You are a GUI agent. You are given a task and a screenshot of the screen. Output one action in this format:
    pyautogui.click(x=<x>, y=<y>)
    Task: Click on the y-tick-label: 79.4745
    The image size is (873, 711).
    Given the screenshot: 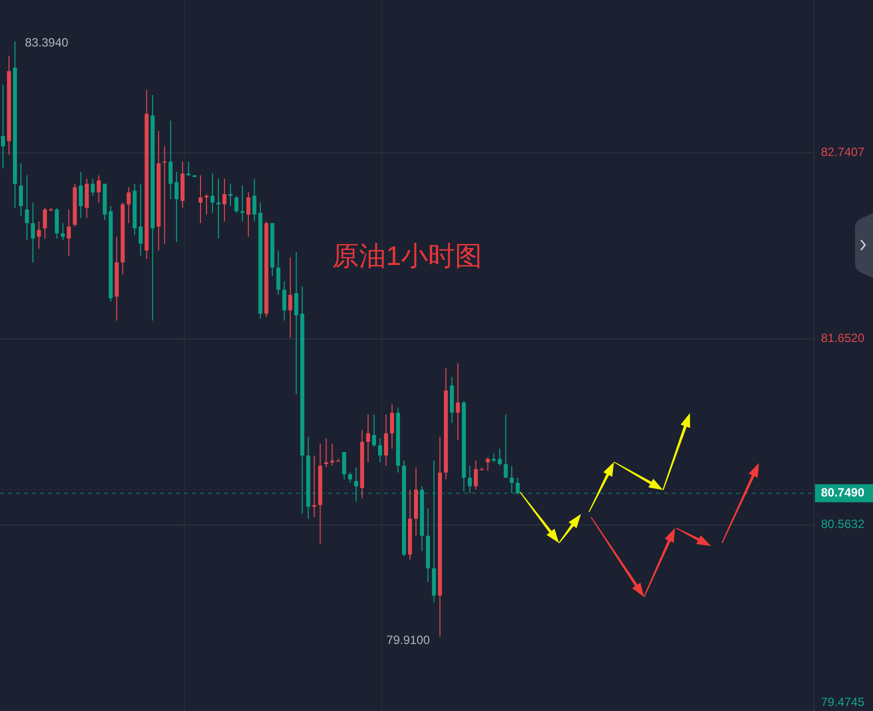 What is the action you would take?
    pyautogui.click(x=843, y=702)
    